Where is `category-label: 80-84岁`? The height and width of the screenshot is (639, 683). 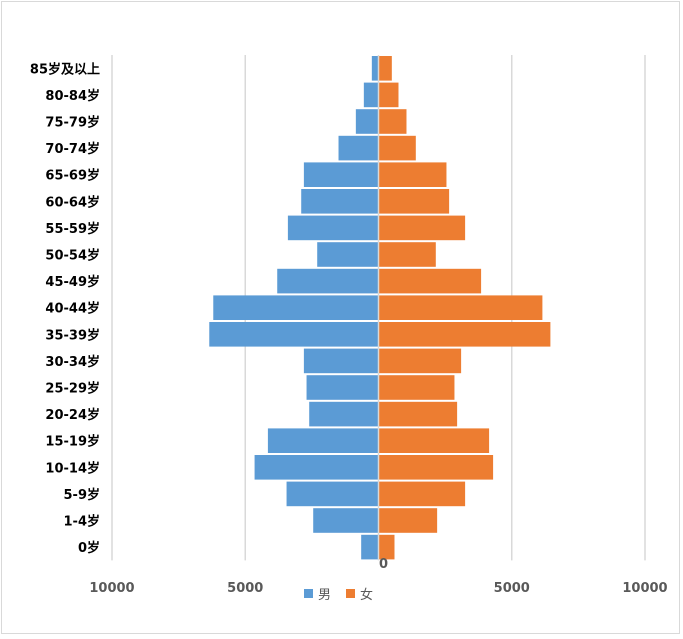 category-label: 80-84岁 is located at coordinates (72, 96).